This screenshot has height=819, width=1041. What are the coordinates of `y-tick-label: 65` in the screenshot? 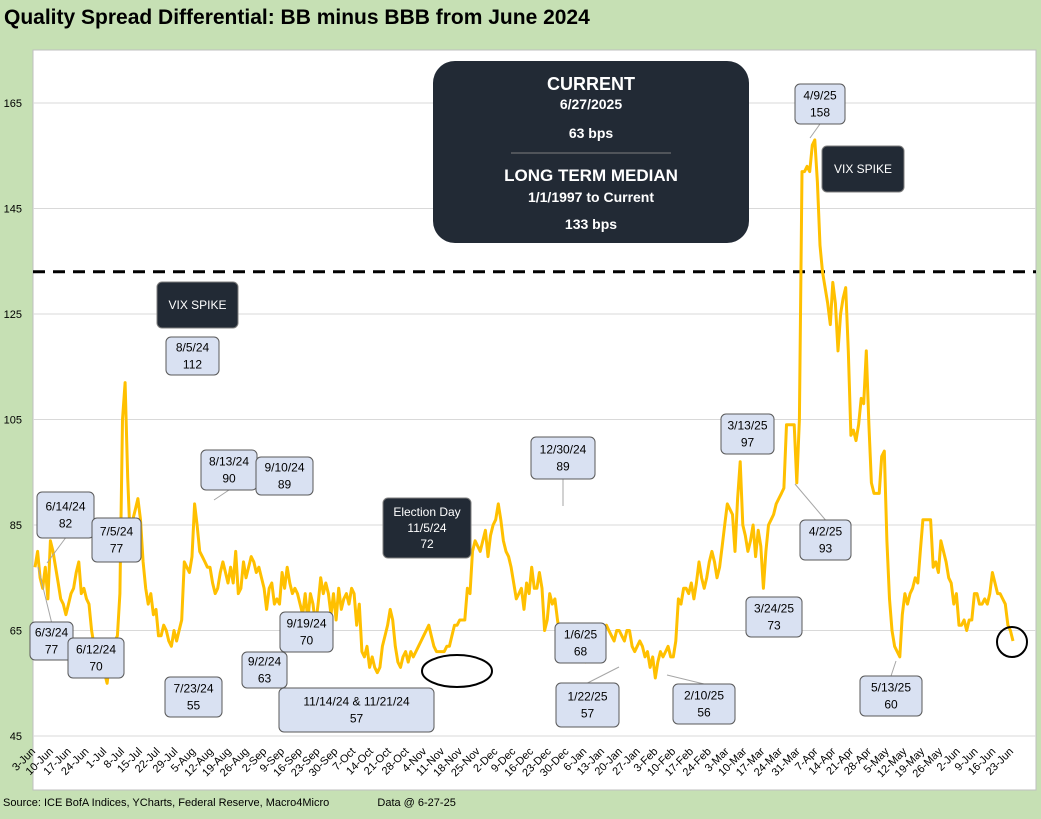 It's located at (16, 632).